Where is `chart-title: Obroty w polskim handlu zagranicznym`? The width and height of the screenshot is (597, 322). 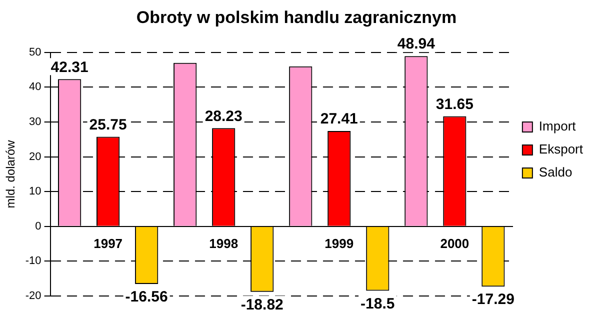 chart-title: Obroty w polskim handlu zagranicznym is located at coordinates (296, 17).